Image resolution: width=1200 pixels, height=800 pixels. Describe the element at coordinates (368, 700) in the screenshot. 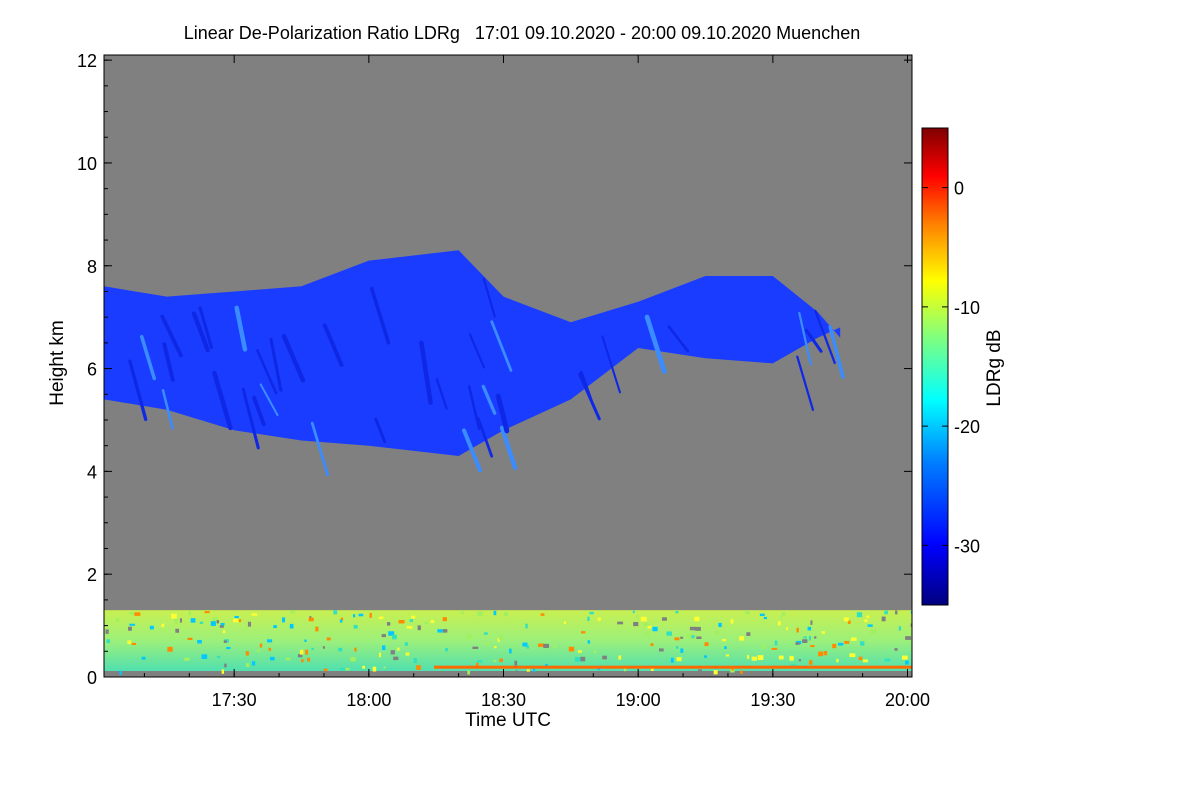

I see `x-tick-label-1: 18:00` at that location.